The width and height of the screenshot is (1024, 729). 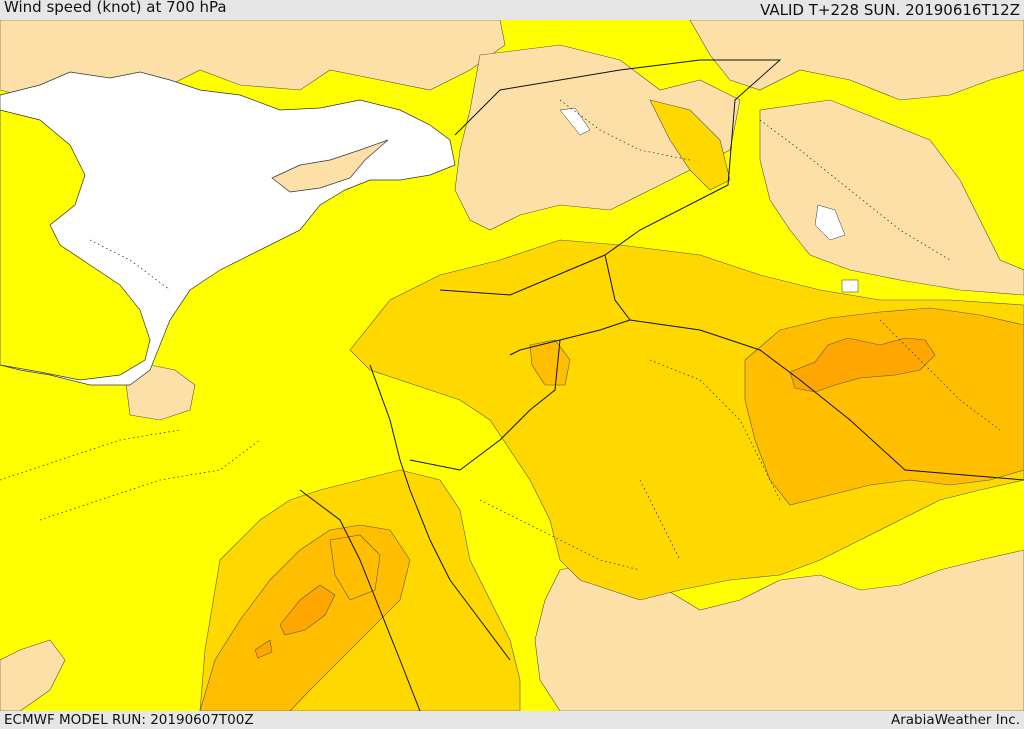 What do you see at coordinates (75, 245) in the screenshot?
I see `coastal-wind-band` at bounding box center [75, 245].